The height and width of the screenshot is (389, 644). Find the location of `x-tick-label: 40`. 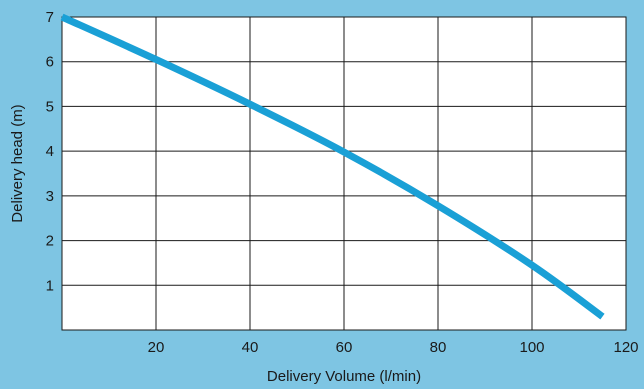

x-tick-label: 40 is located at coordinates (250, 347).